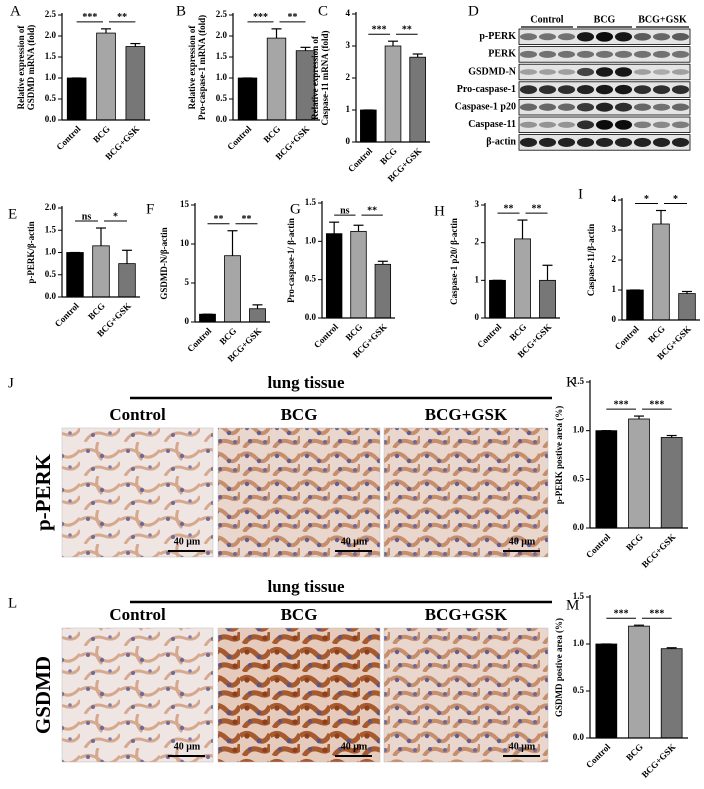  What do you see at coordinates (559, 455) in the screenshot?
I see `y-axis-label: p-PERK postive area (%)` at bounding box center [559, 455].